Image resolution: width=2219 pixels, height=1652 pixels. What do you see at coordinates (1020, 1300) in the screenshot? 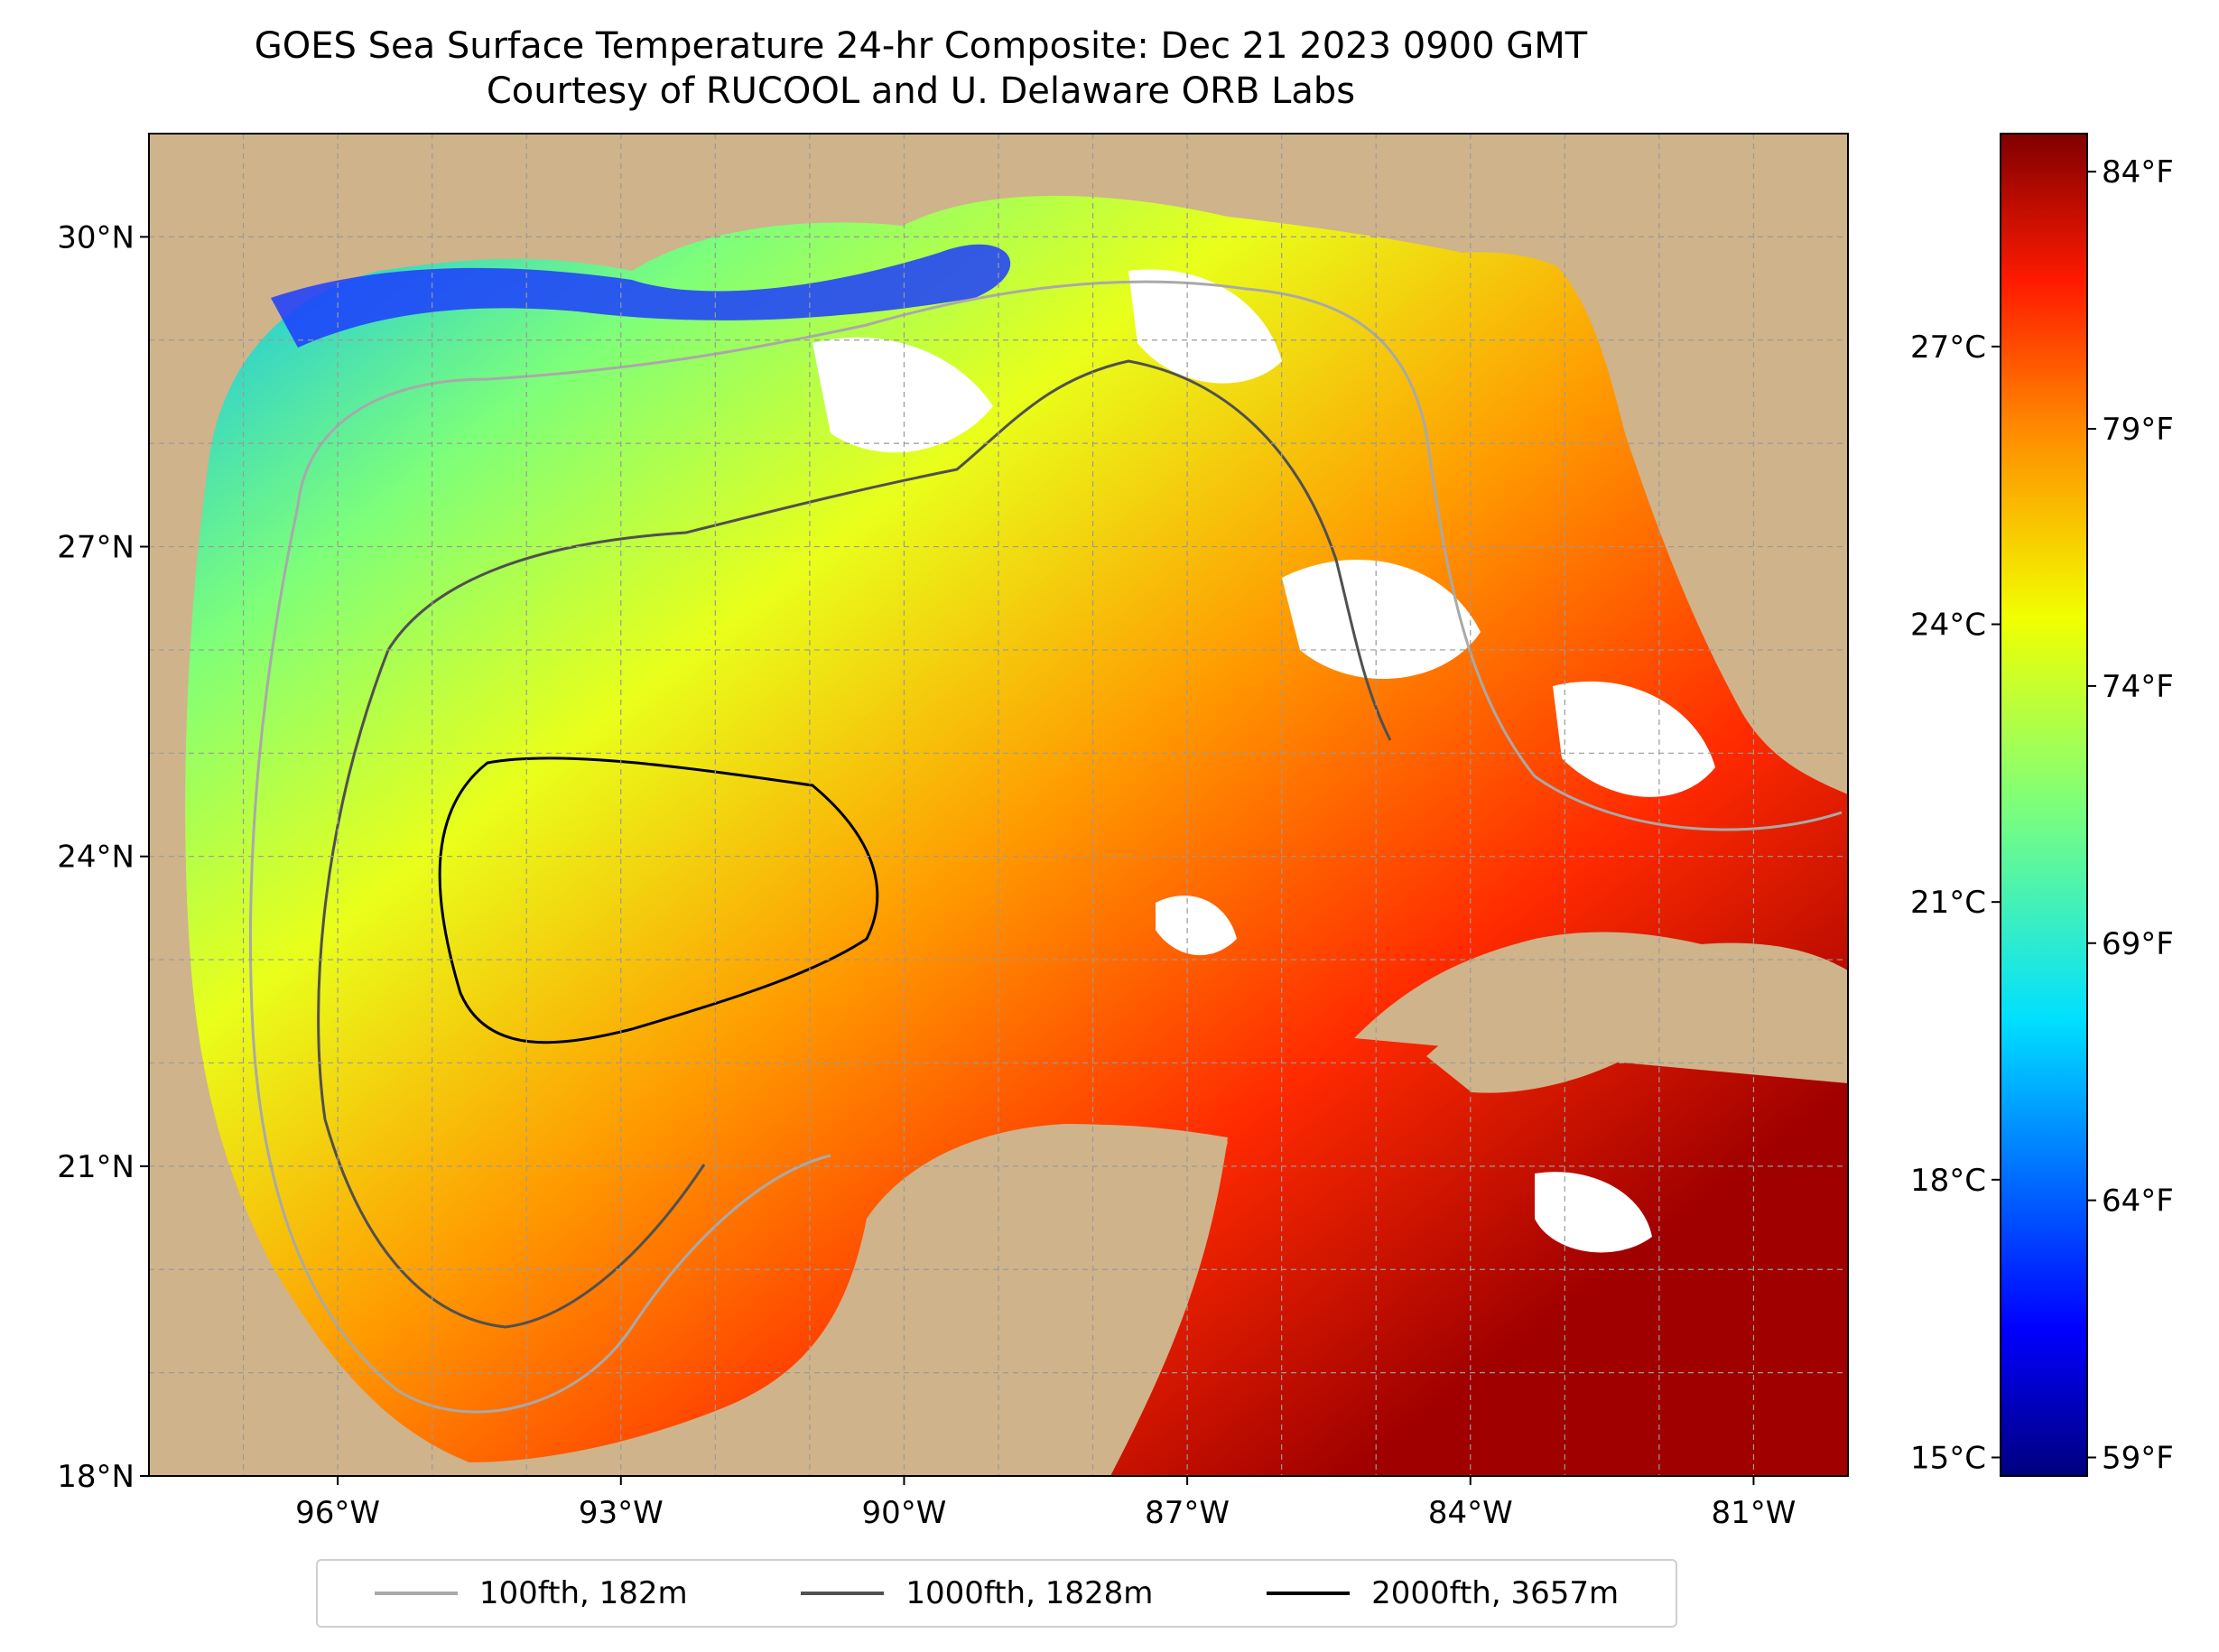
I see `yucatan-land` at bounding box center [1020, 1300].